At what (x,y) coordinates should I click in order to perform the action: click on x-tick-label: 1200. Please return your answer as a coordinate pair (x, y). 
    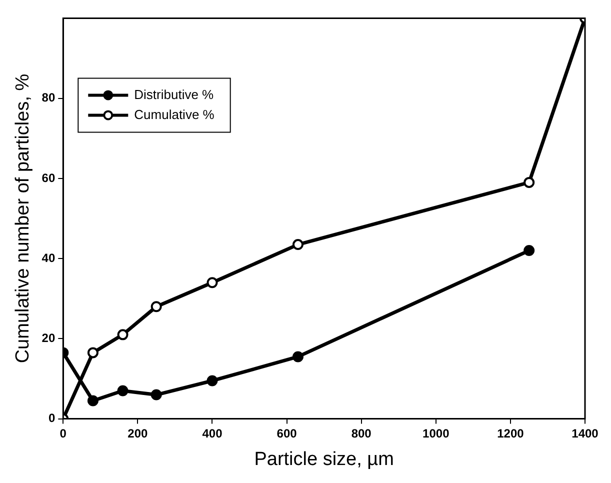
    Looking at the image, I should click on (510, 433).